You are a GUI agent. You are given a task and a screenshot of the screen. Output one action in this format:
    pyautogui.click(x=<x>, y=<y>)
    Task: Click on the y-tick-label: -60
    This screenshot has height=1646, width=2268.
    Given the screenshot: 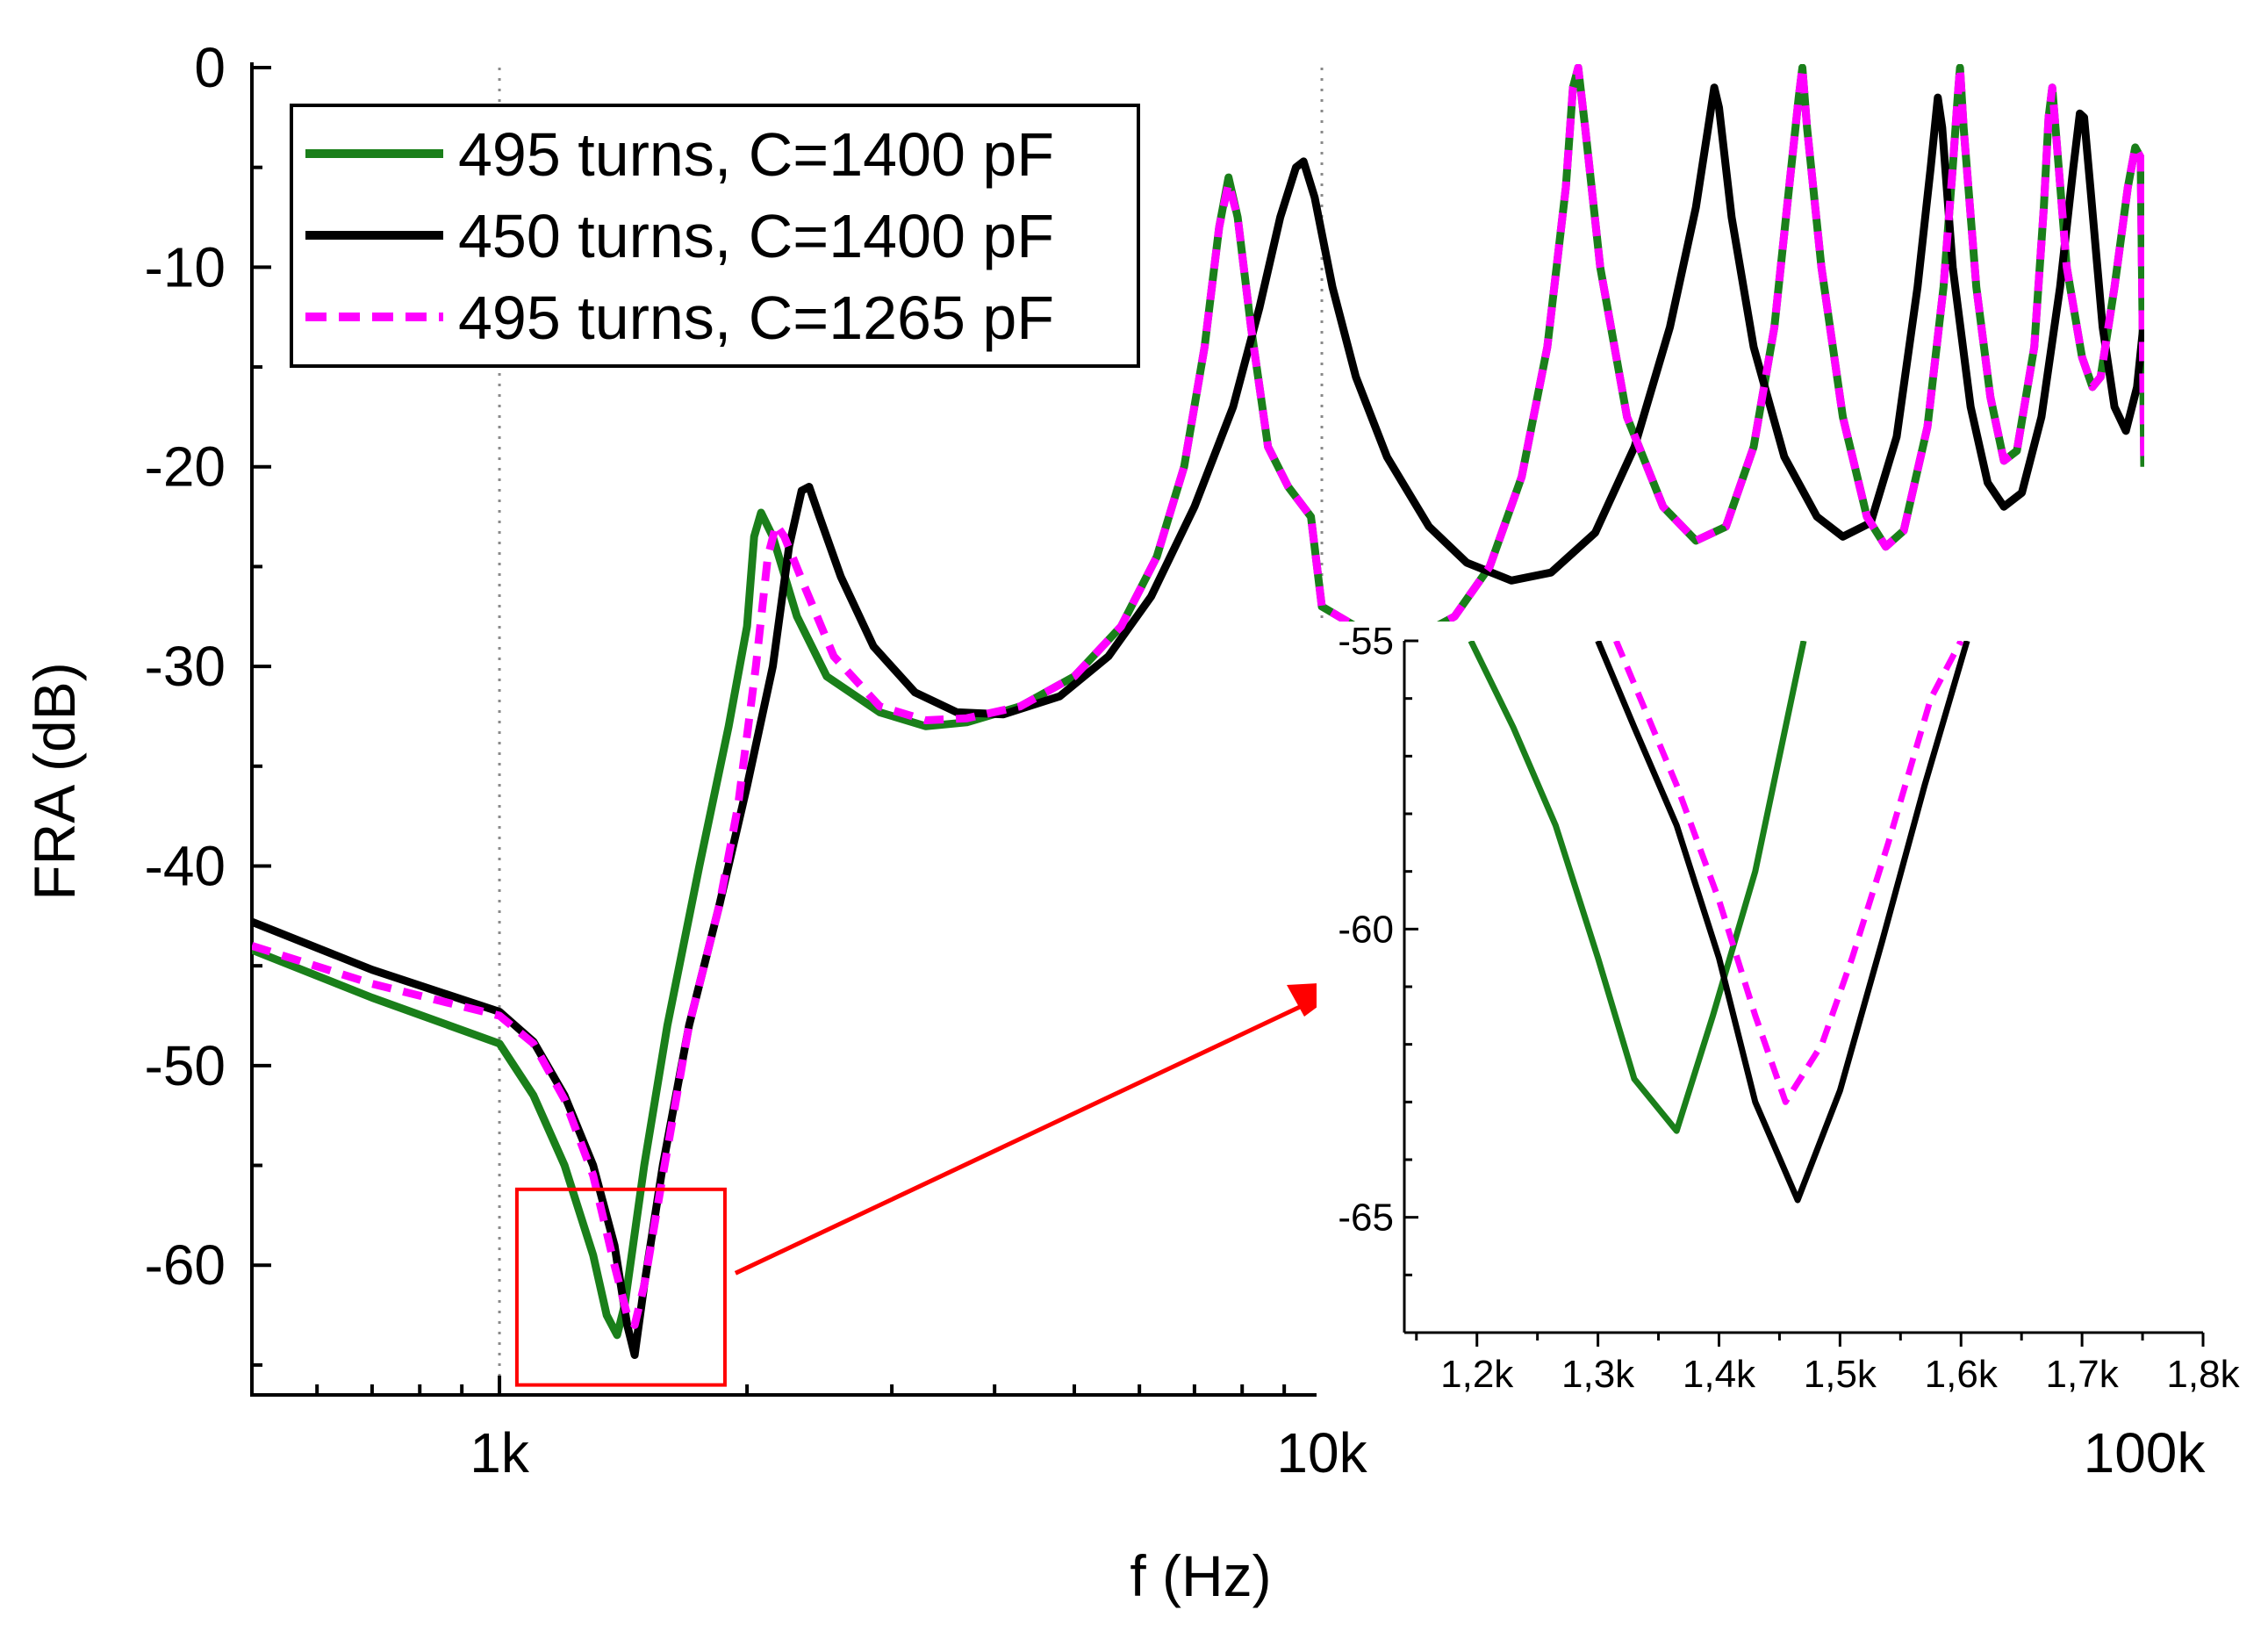 What is the action you would take?
    pyautogui.click(x=186, y=1265)
    